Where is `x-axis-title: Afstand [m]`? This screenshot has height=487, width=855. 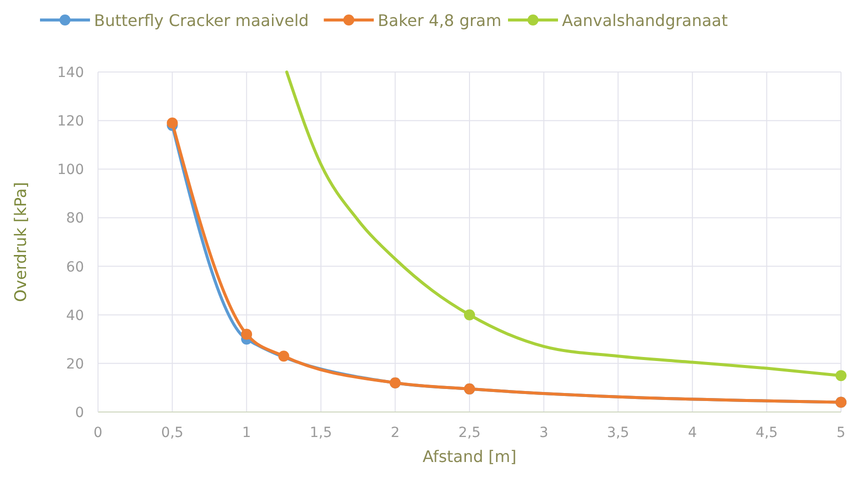 x-axis-title: Afstand [m] is located at coordinates (469, 456).